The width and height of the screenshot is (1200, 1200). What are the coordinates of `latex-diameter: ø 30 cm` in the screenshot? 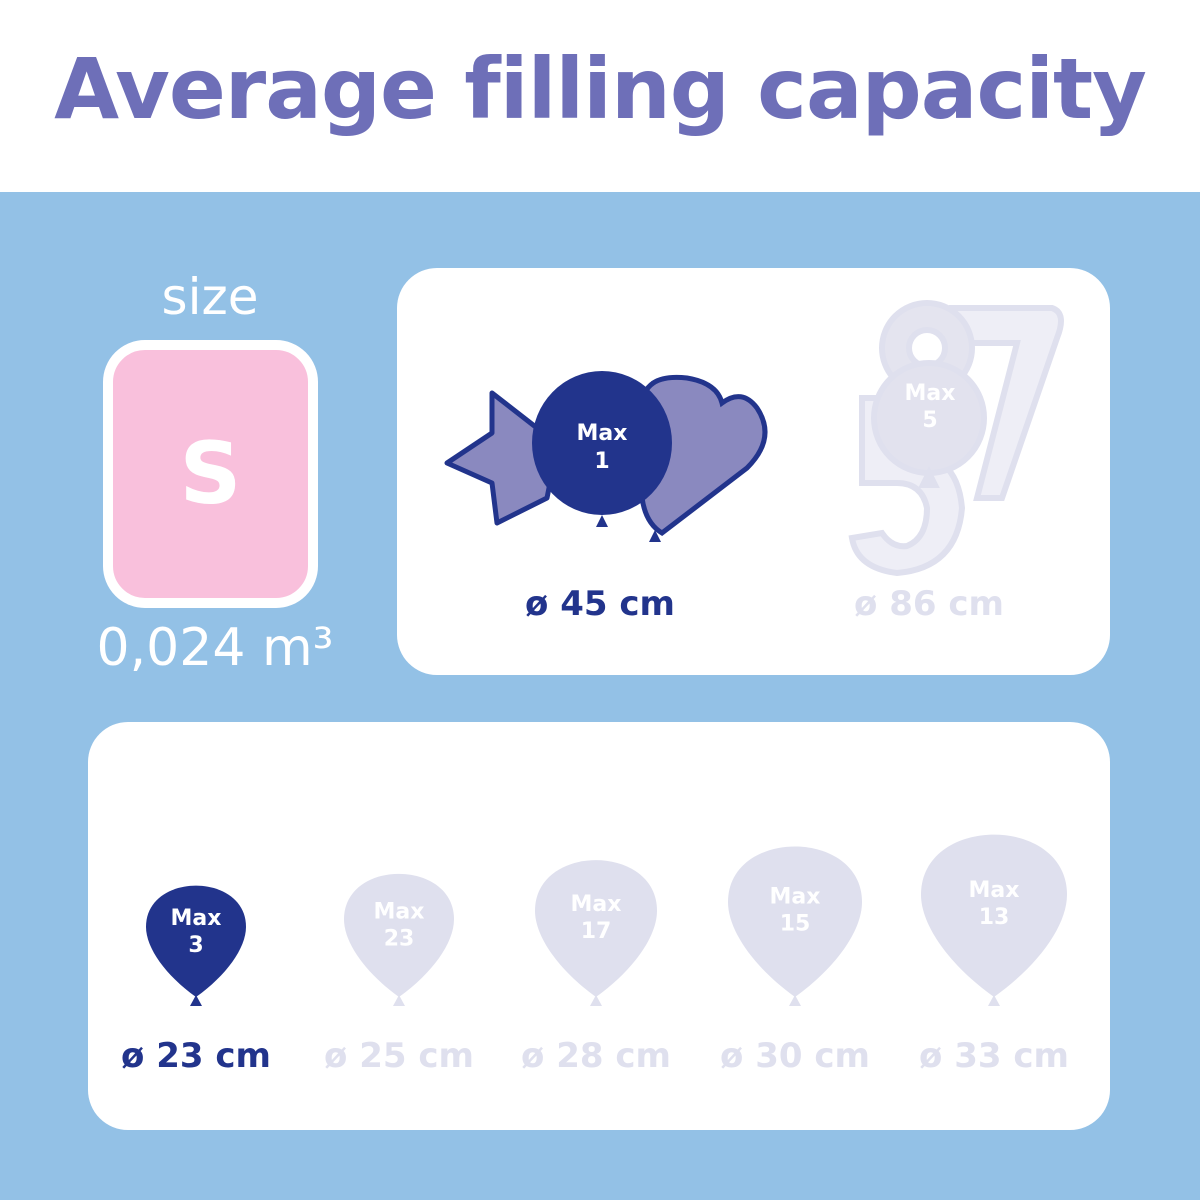 It's located at (795, 1056).